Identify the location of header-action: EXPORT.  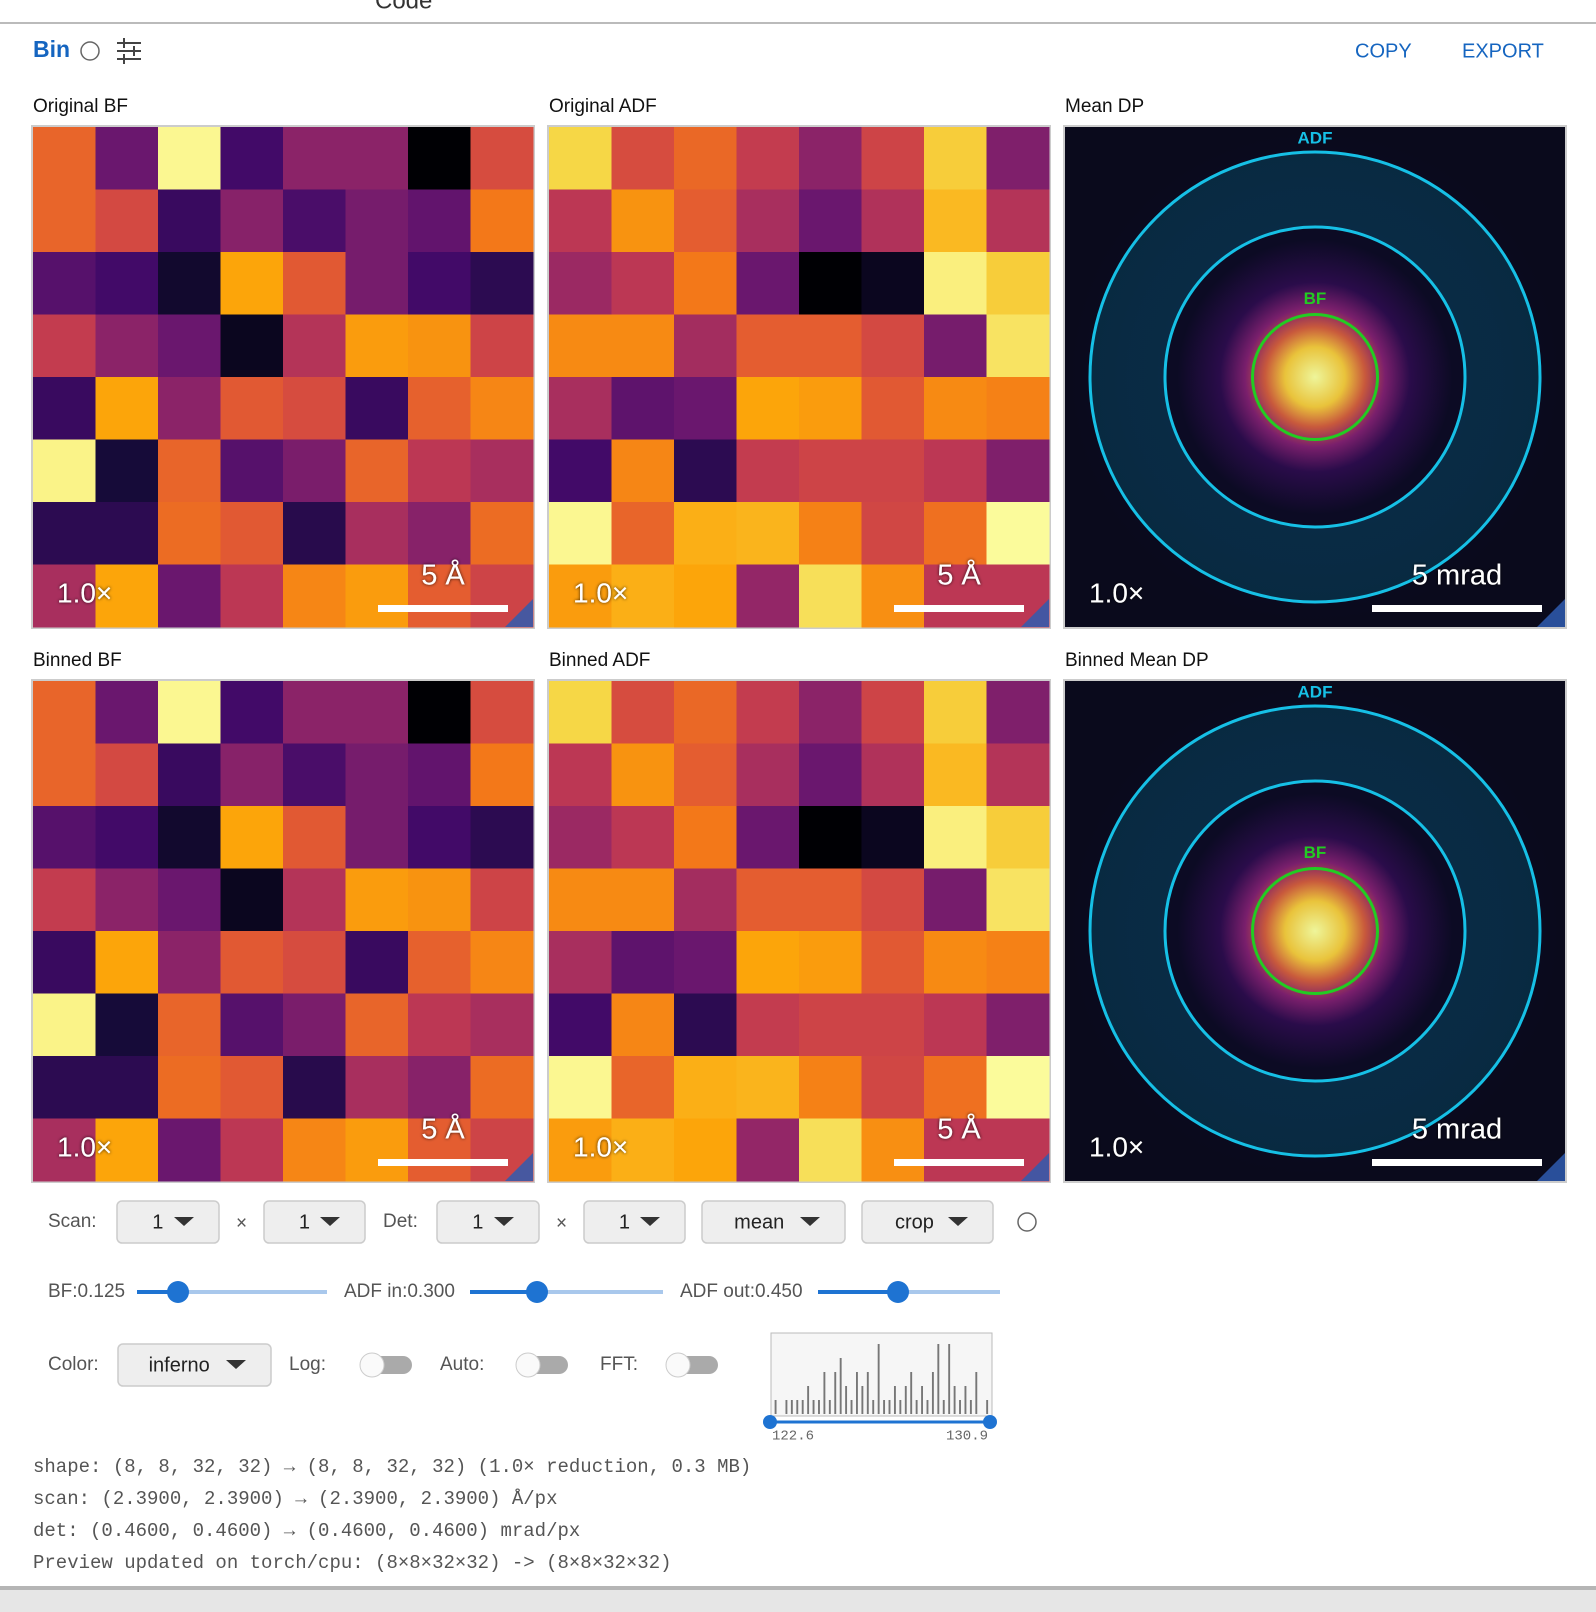
(1503, 51).